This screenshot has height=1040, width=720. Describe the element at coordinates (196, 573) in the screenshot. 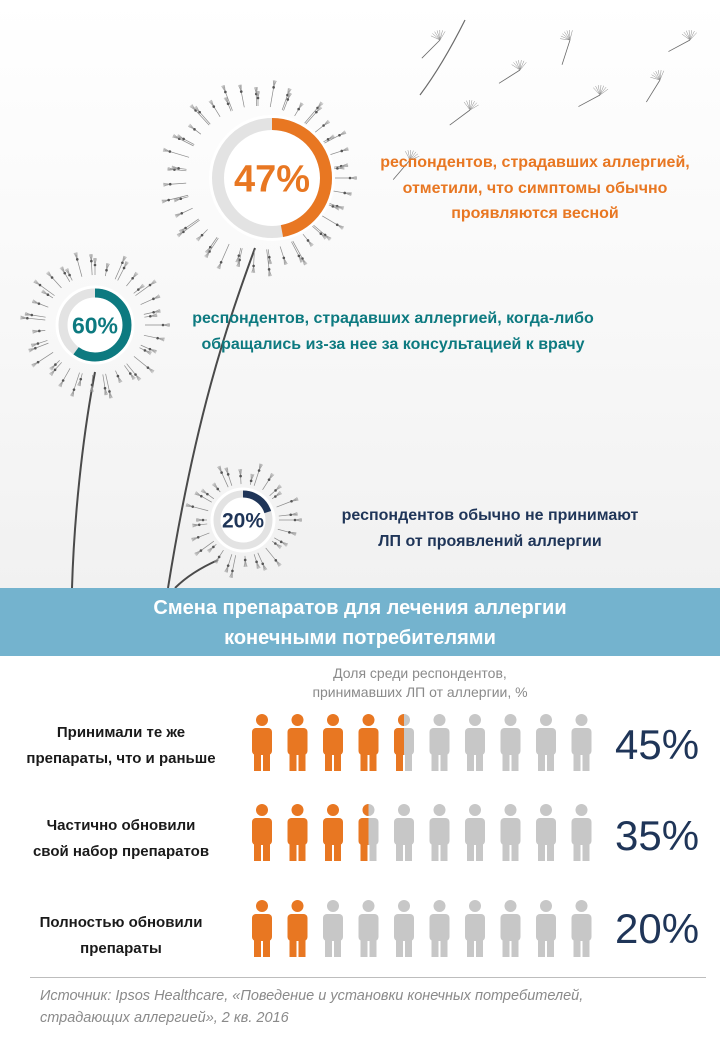

I see `stem-small` at that location.